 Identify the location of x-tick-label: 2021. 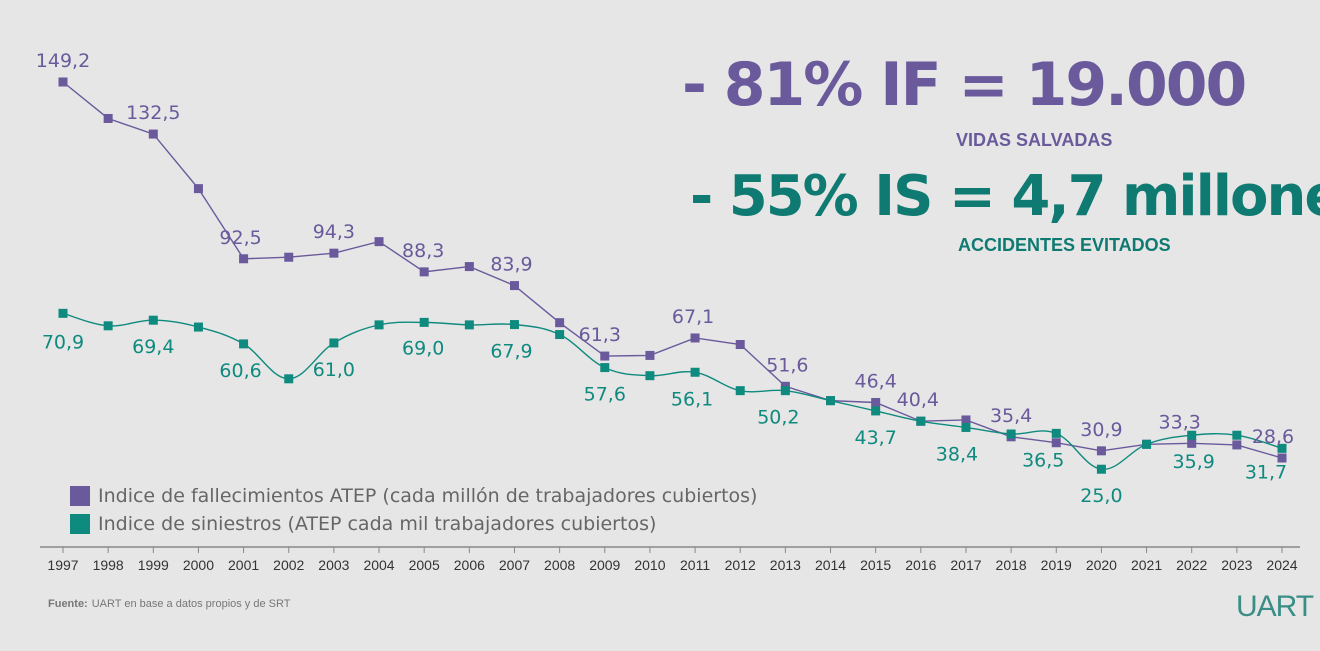
(1146, 565).